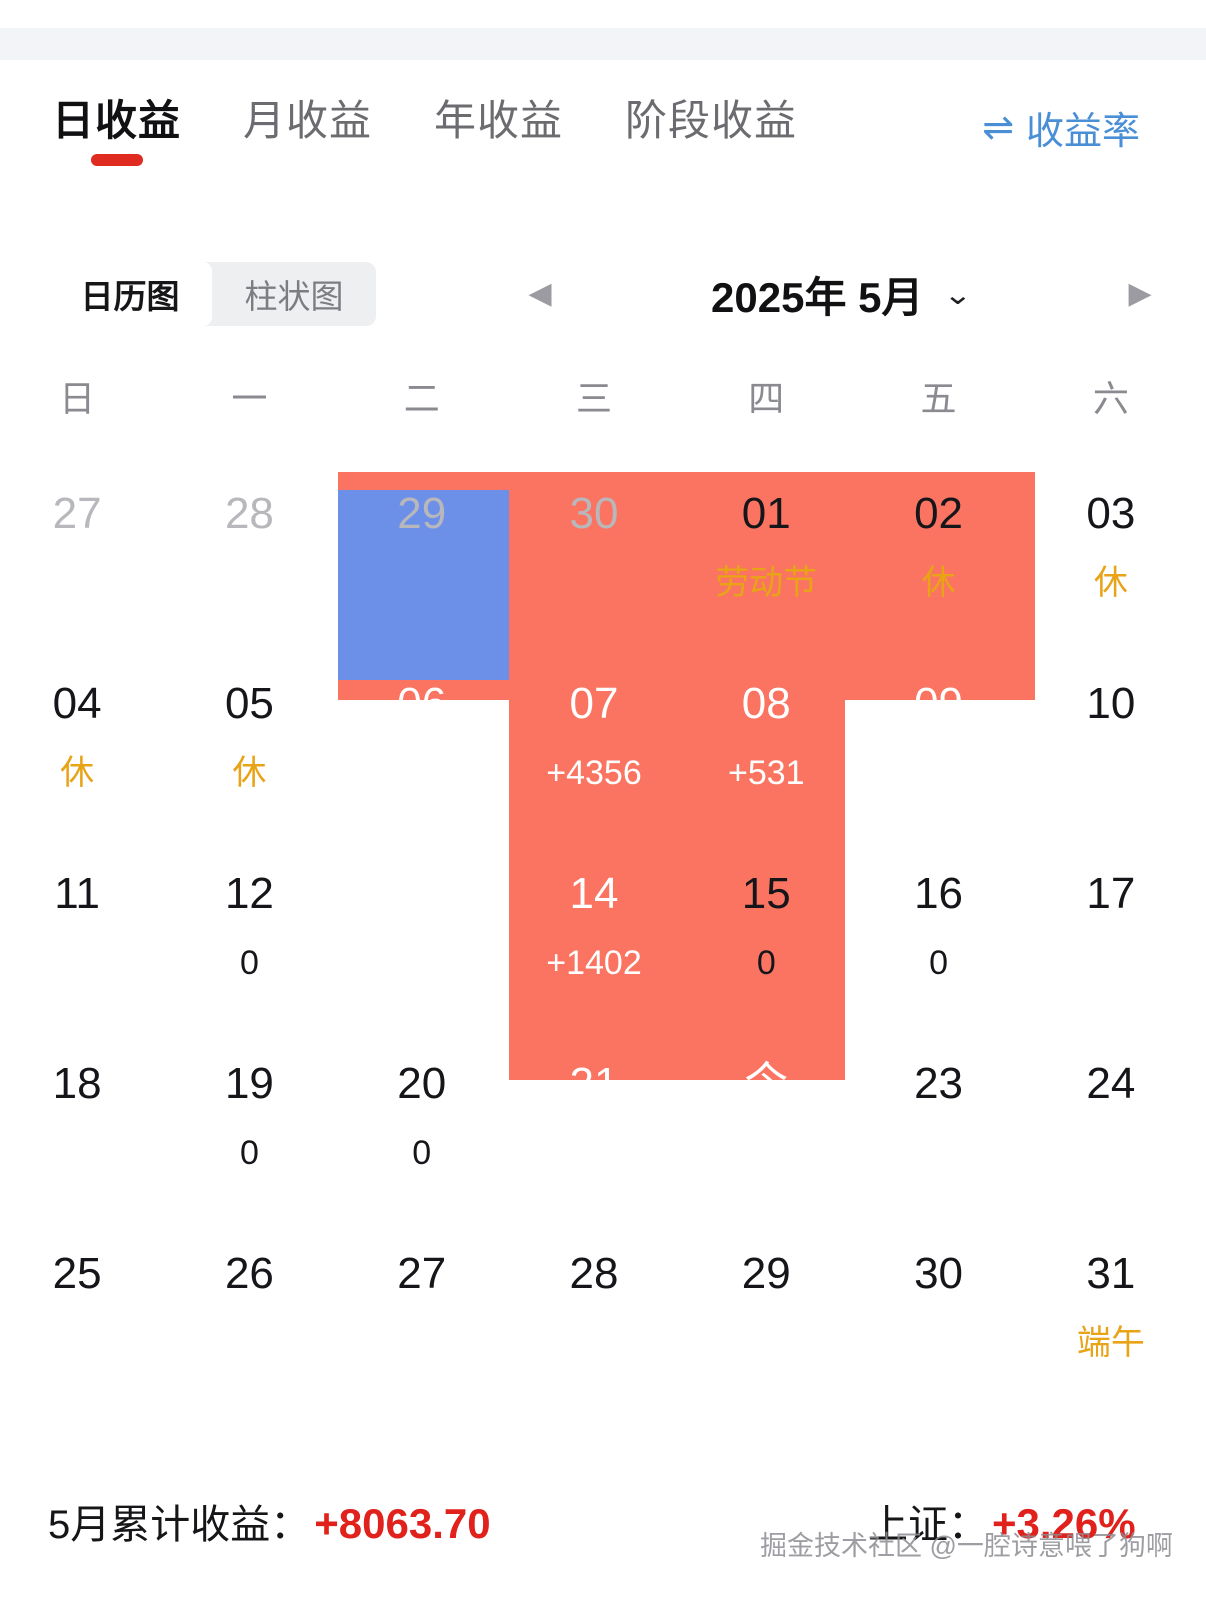 Image resolution: width=1206 pixels, height=1600 pixels. Describe the element at coordinates (294, 294) in the screenshot. I see `view-mode-bar-chart: 柱状图` at that location.